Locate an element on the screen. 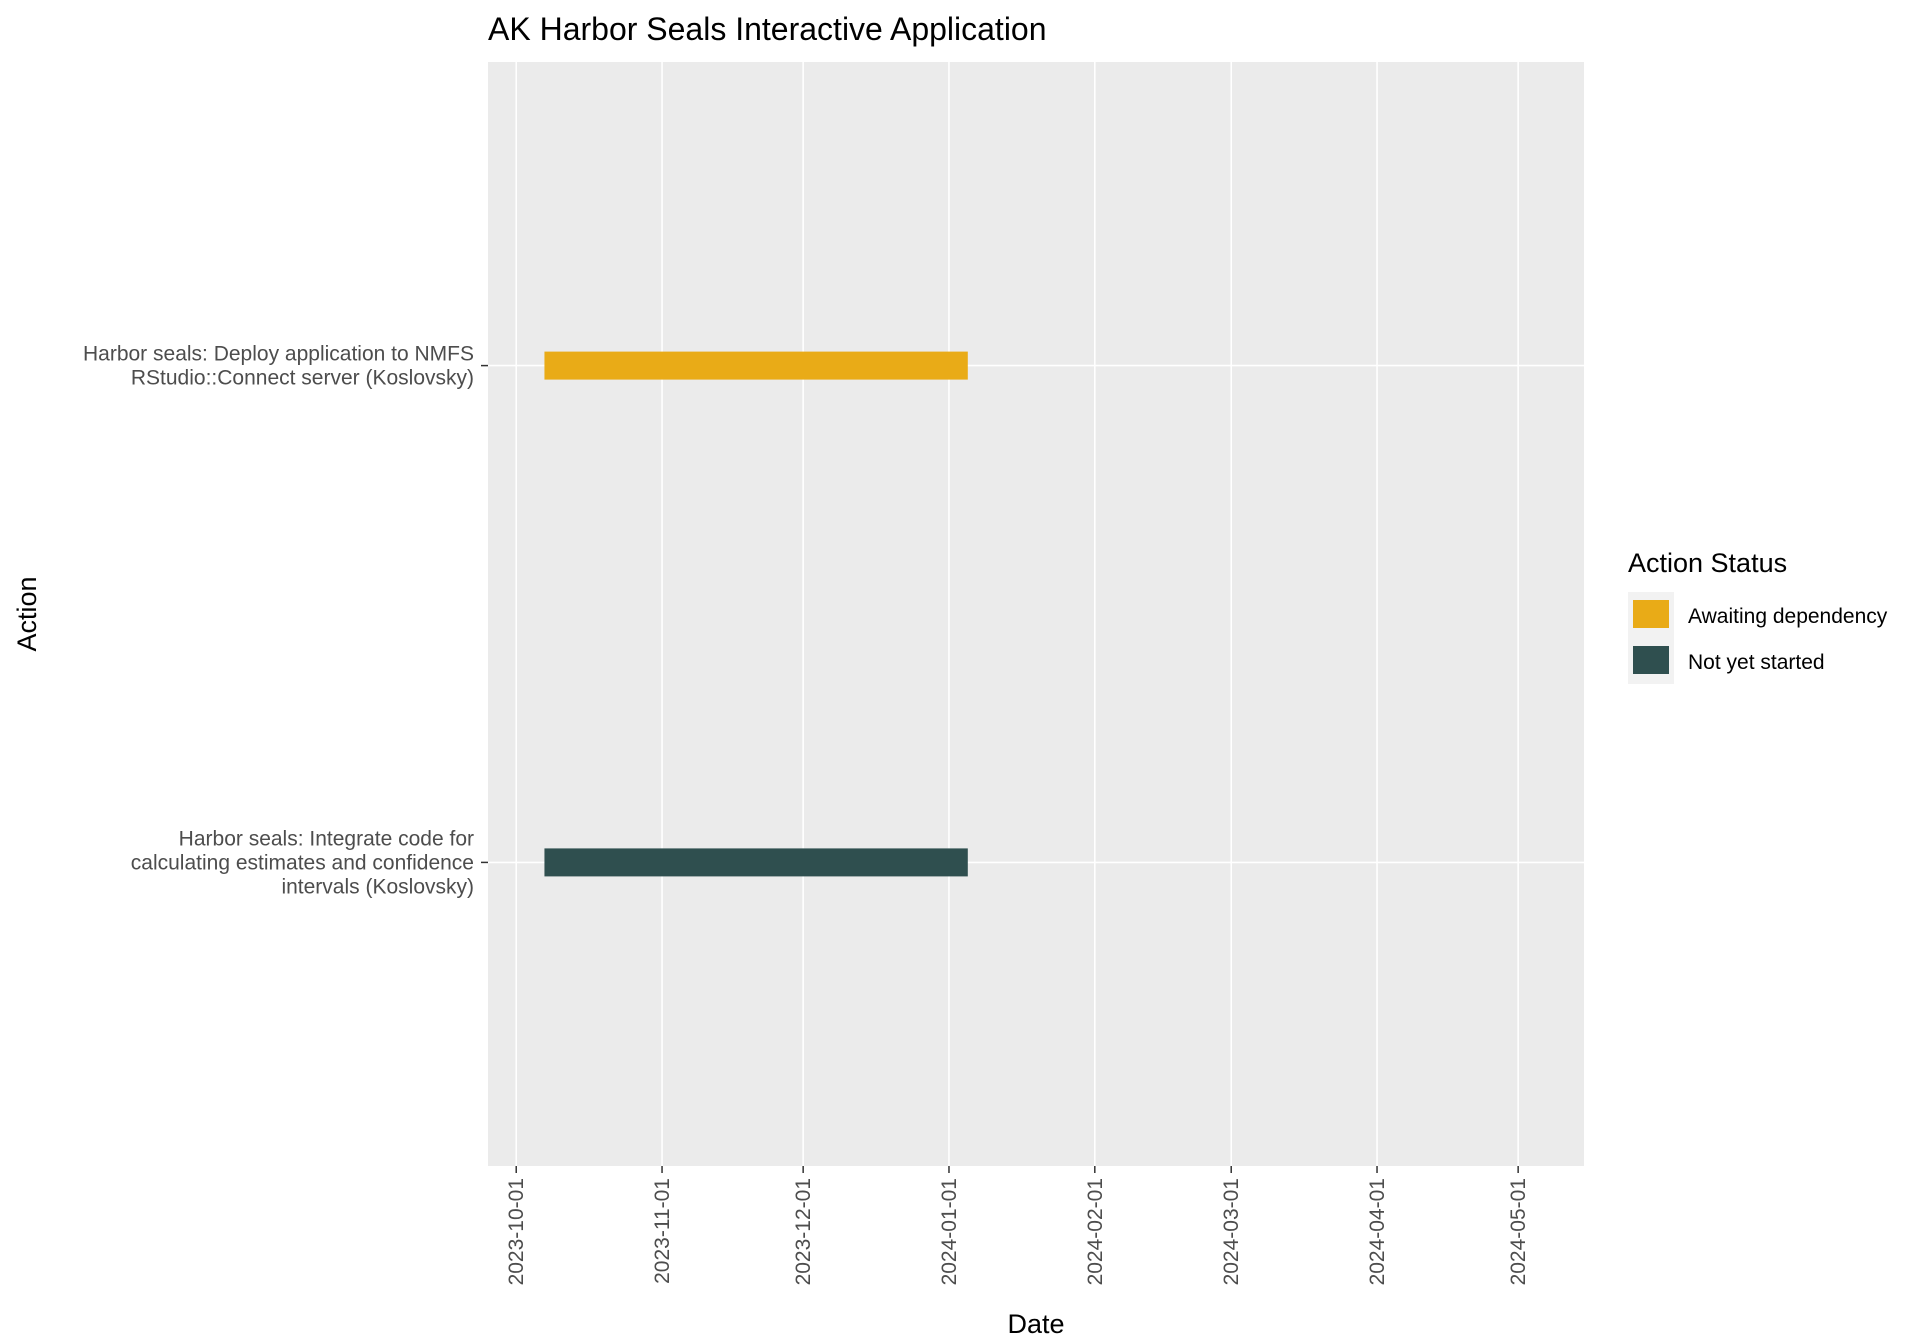  y-tick-label: RStudio::Connect server (Koslovsky) is located at coordinates (302, 378).